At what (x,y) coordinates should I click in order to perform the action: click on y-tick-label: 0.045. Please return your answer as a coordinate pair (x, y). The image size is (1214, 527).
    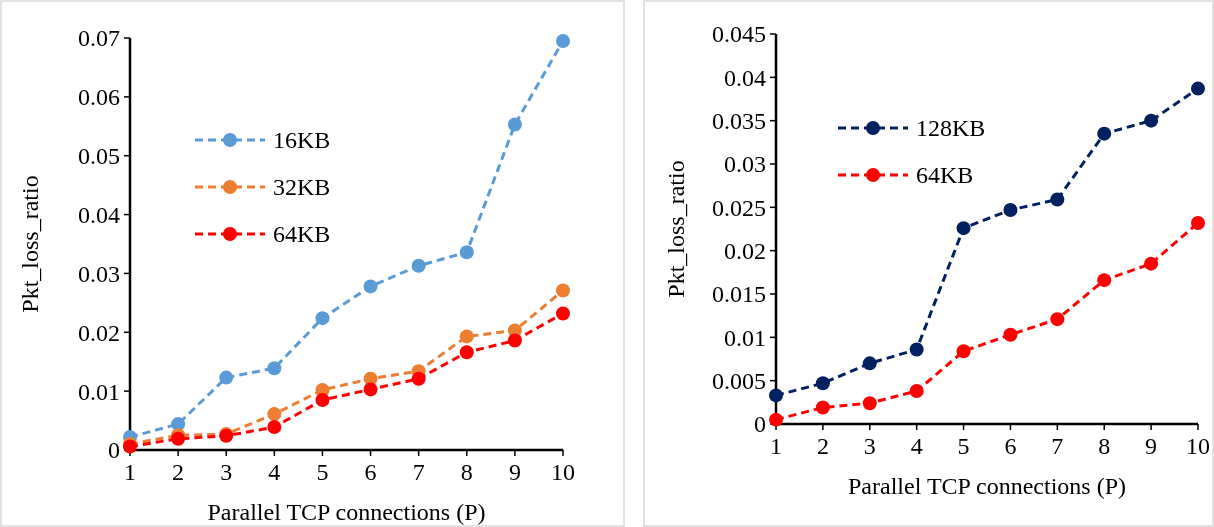
    Looking at the image, I should click on (739, 34).